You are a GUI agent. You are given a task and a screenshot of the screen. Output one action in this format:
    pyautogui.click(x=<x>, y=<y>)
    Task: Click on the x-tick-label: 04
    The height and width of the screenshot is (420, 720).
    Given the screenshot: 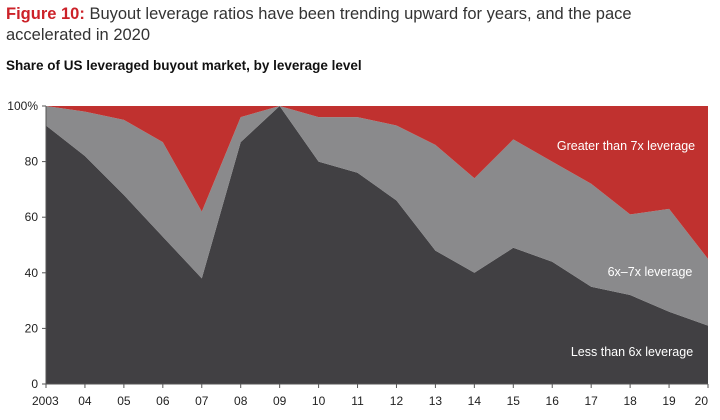 What is the action you would take?
    pyautogui.click(x=85, y=401)
    